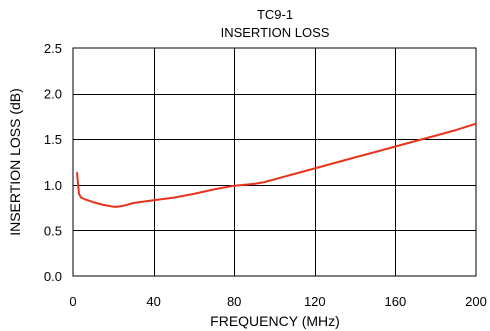 The image size is (490, 331). Describe the element at coordinates (15, 162) in the screenshot. I see `y-axis-label: INSERTION LOSS (dB)` at that location.